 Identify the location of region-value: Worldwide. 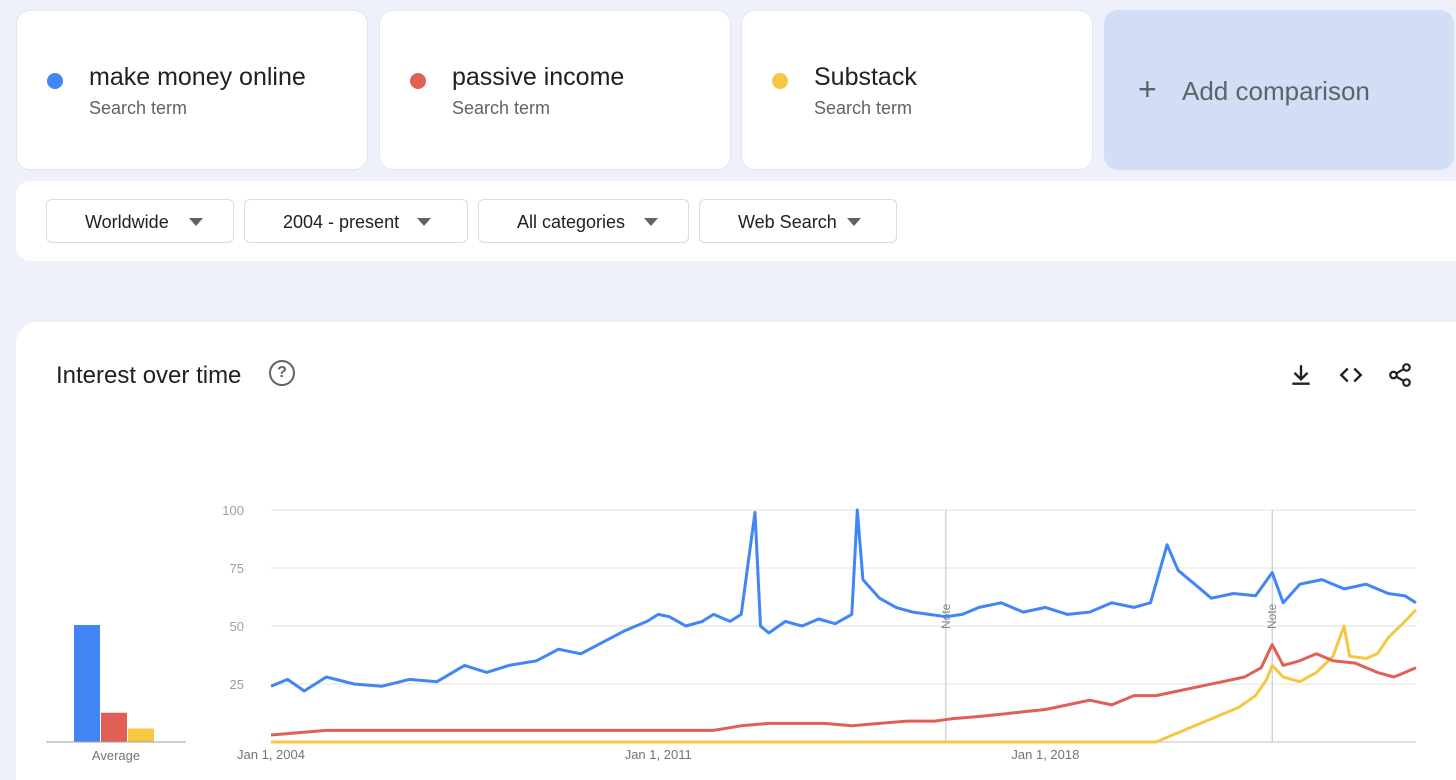
(127, 222).